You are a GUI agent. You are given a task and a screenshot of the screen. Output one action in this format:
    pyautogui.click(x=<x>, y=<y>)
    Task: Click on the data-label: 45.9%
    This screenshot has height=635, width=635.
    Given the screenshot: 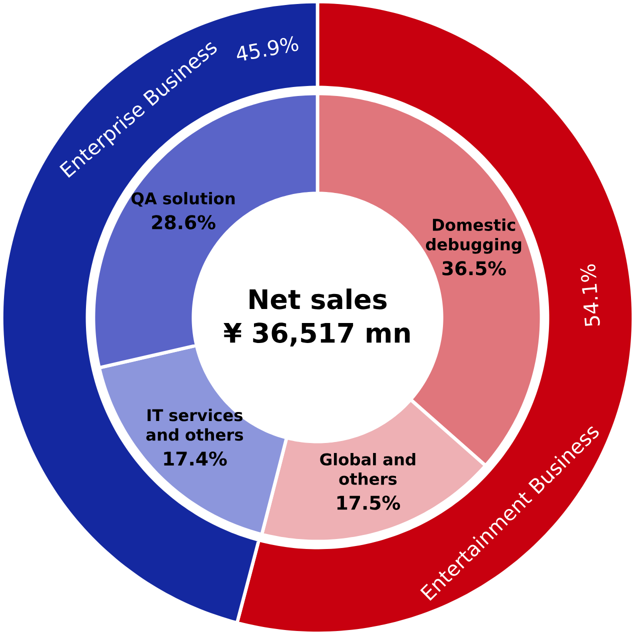 What is the action you would take?
    pyautogui.click(x=267, y=48)
    